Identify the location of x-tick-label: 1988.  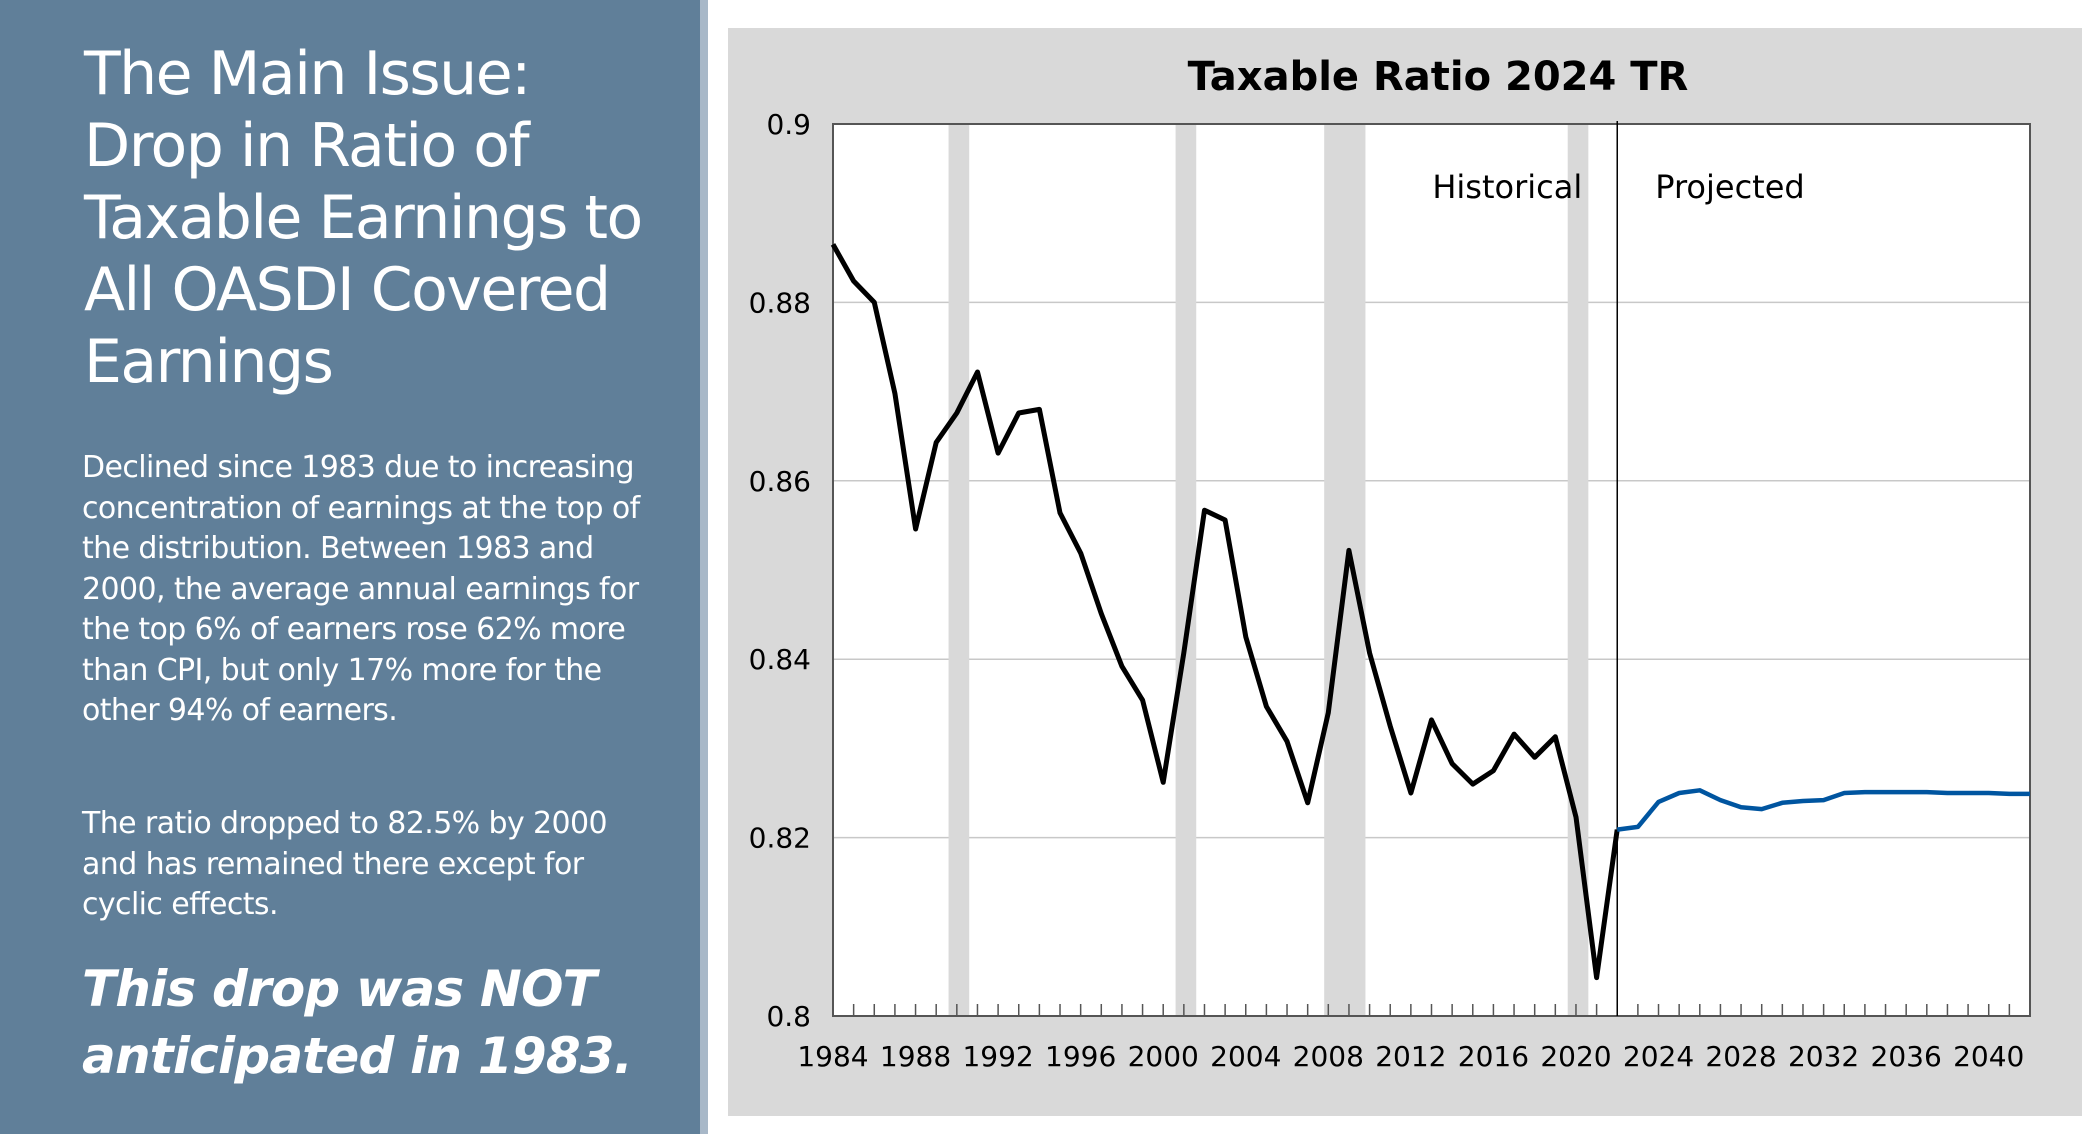
(915, 1056).